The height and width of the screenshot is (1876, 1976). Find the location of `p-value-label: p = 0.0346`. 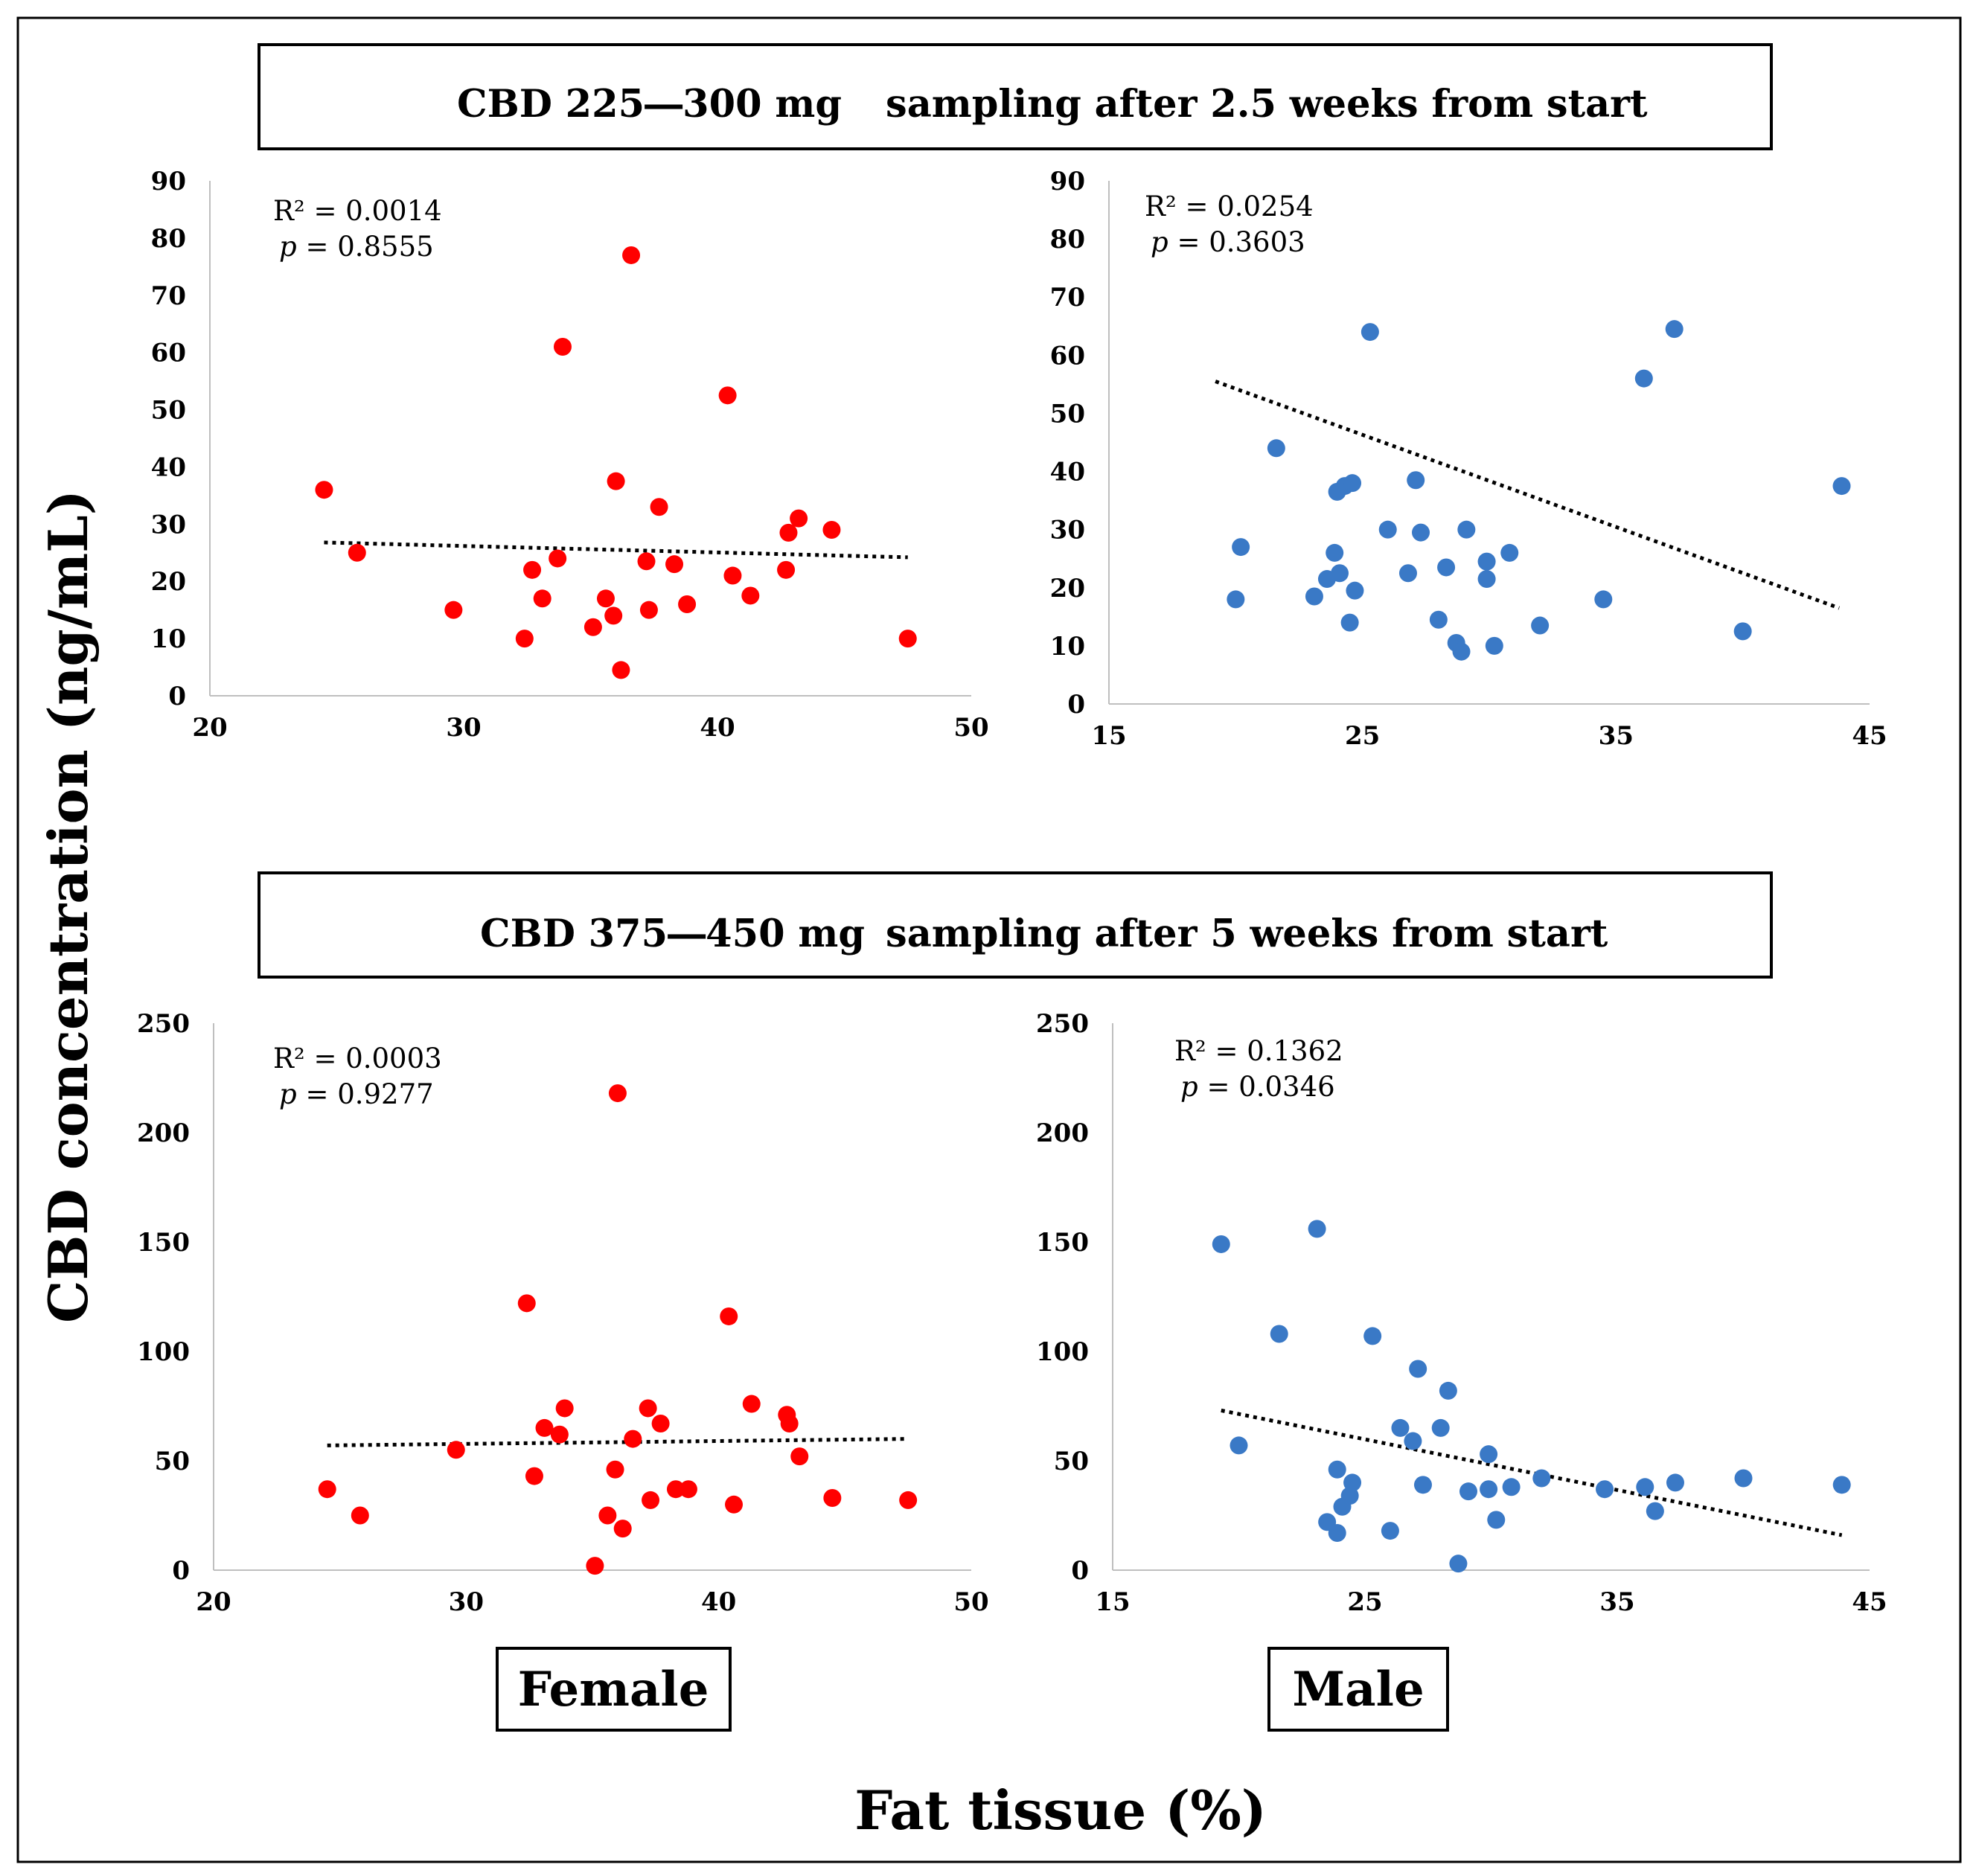

p-value-label: p = 0.0346 is located at coordinates (1257, 1087).